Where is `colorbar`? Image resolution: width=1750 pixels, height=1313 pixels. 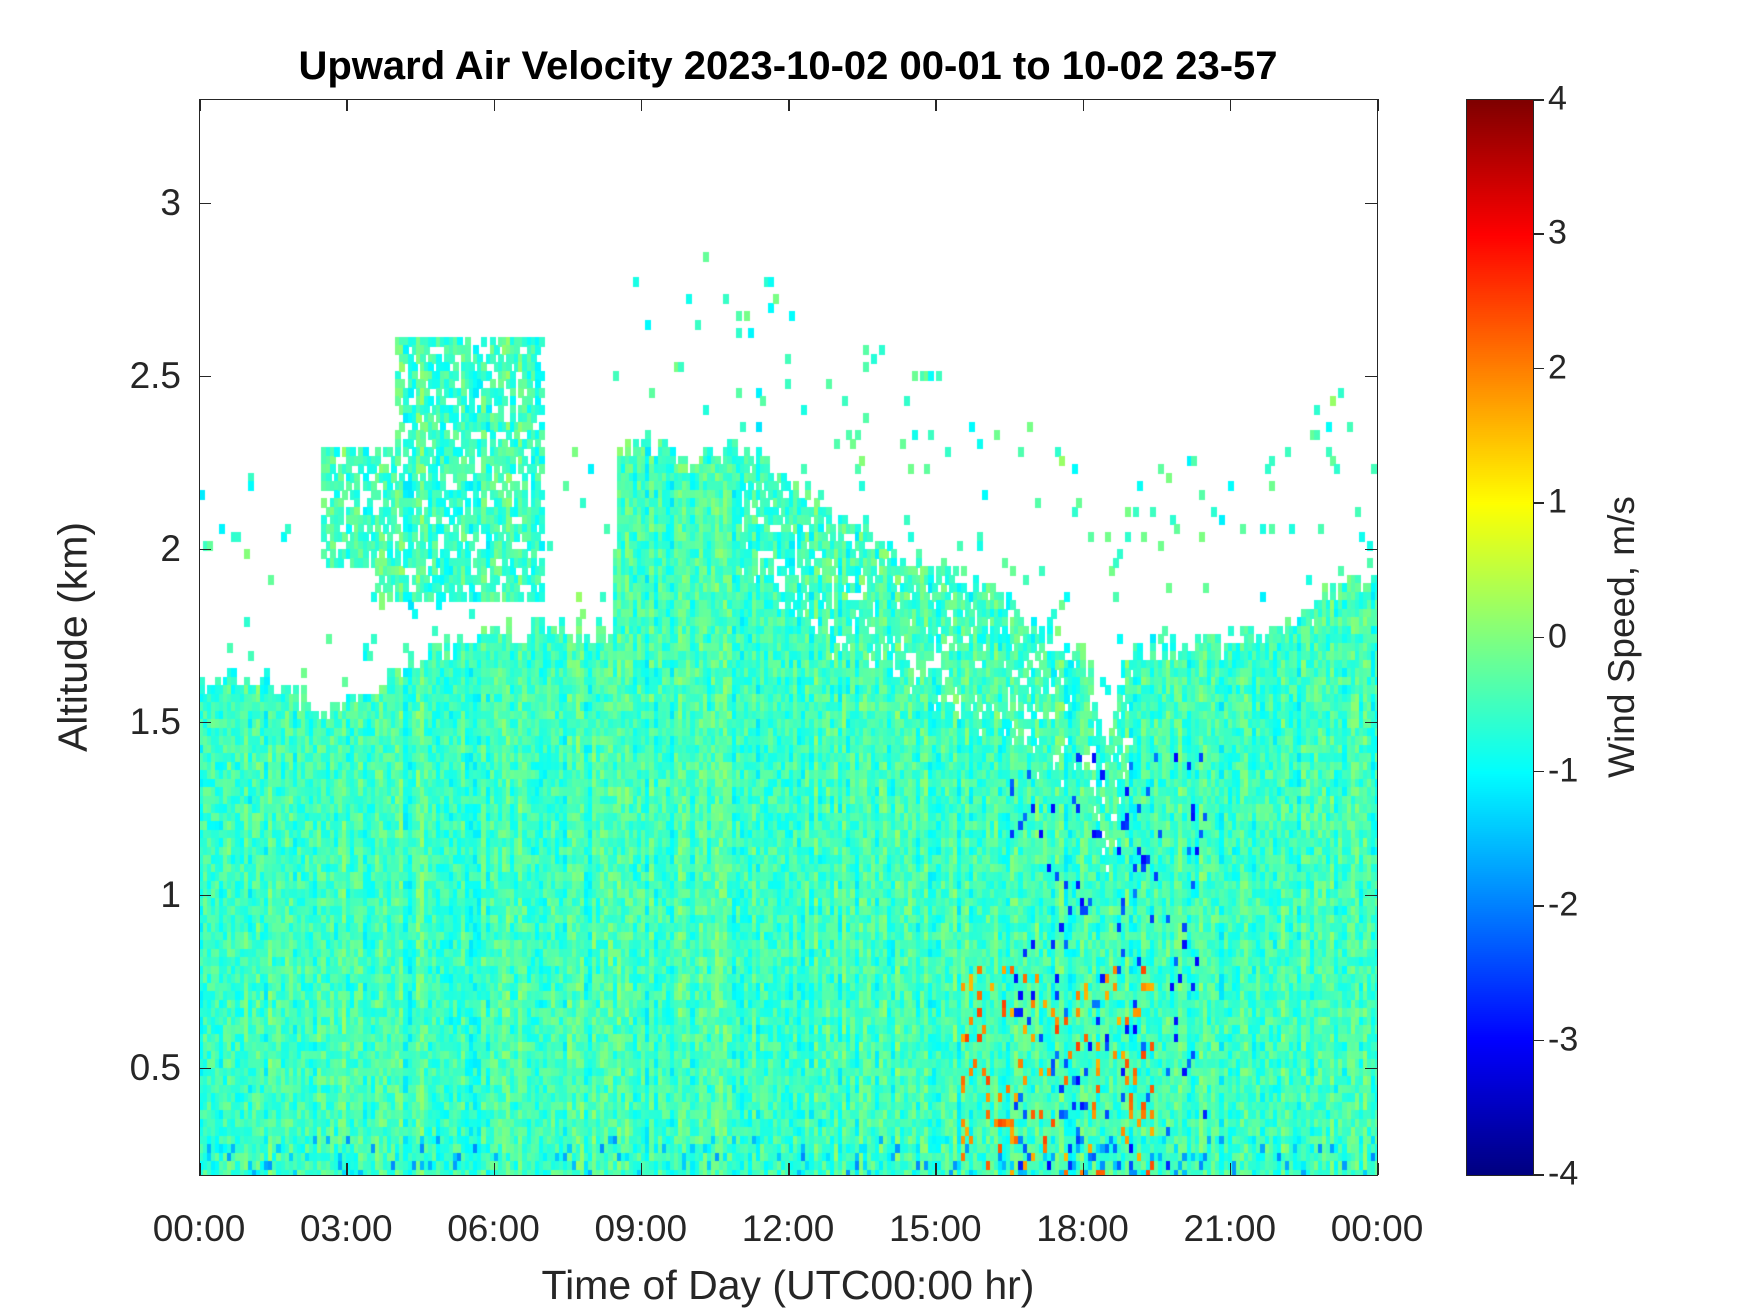
colorbar is located at coordinates (1500, 637).